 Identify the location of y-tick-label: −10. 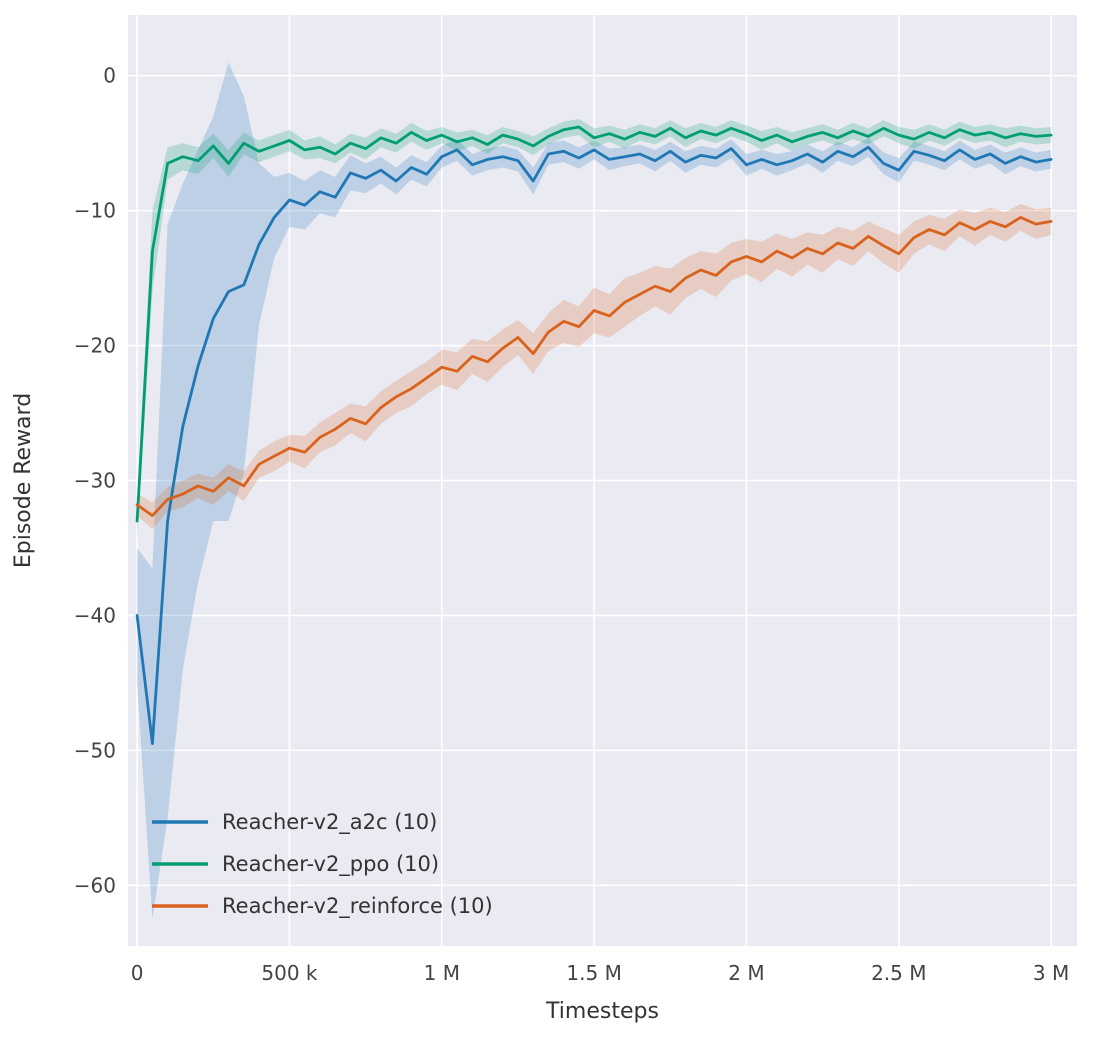
(95, 211).